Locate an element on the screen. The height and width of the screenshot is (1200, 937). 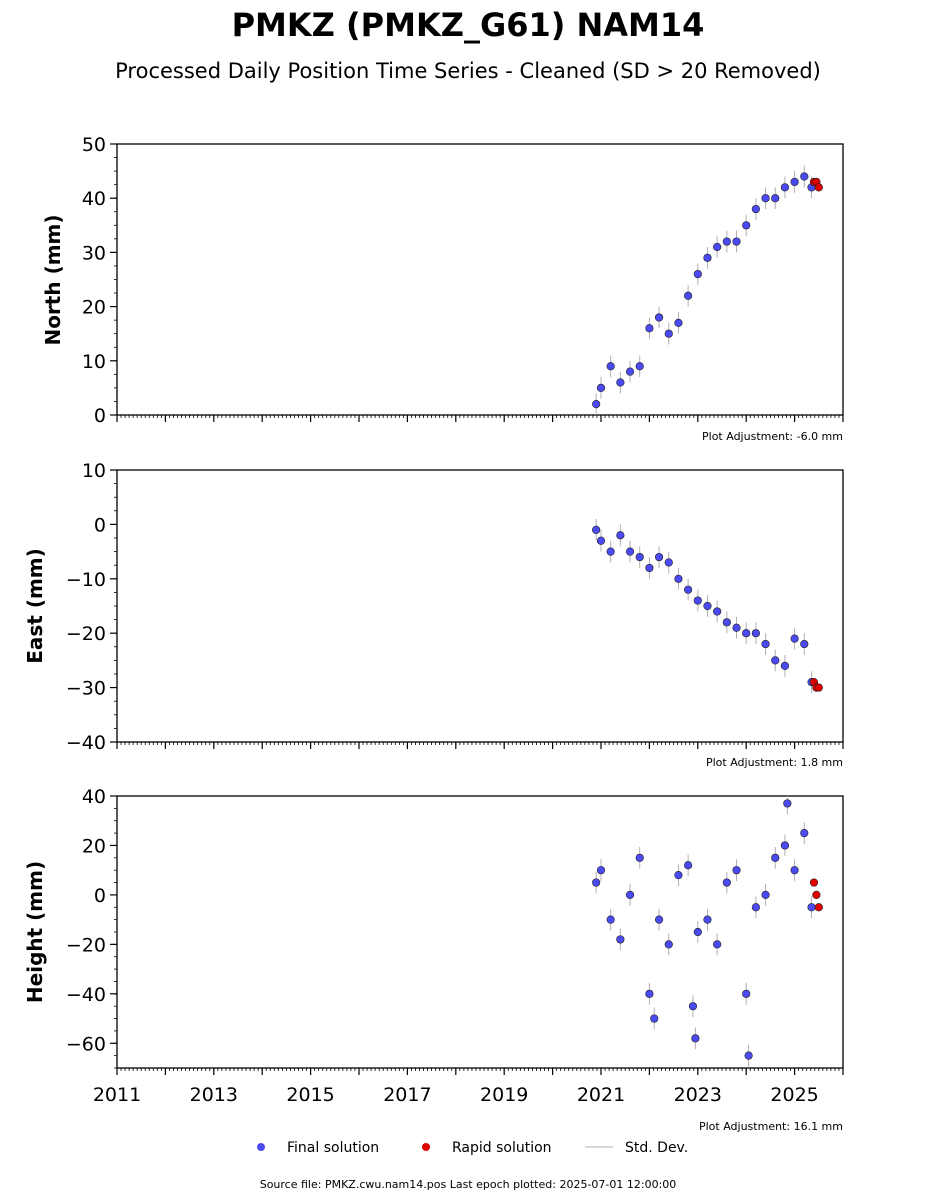
legend-final-label: Final solution is located at coordinates (333, 1148).